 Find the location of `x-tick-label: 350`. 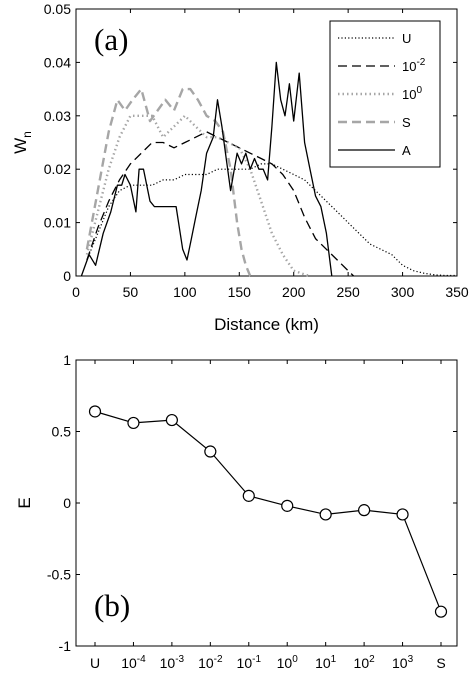

x-tick-label: 350 is located at coordinates (457, 292).